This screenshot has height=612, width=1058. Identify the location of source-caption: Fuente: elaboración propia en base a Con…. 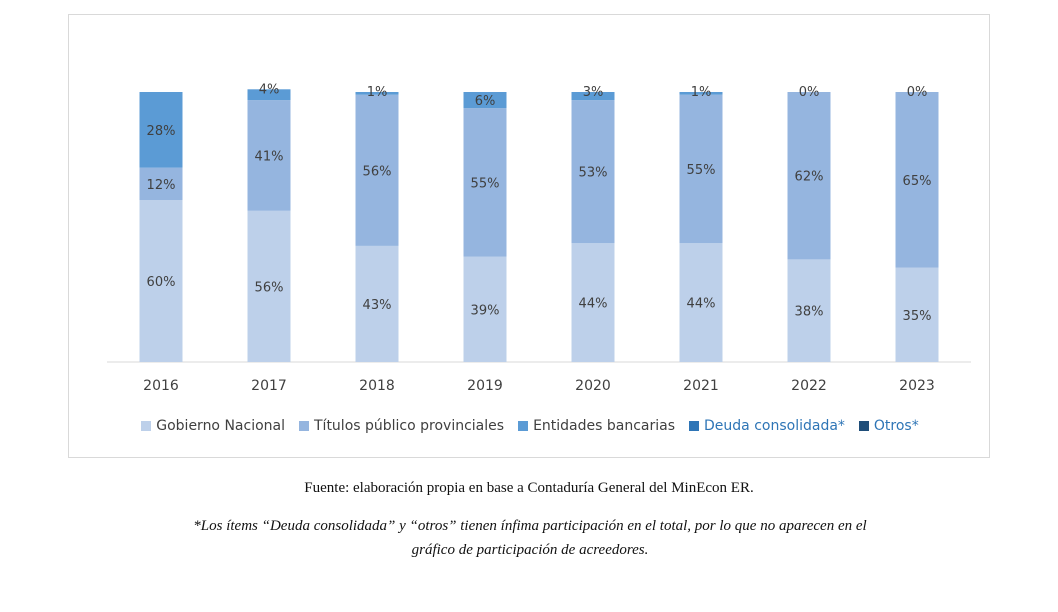
(529, 488).